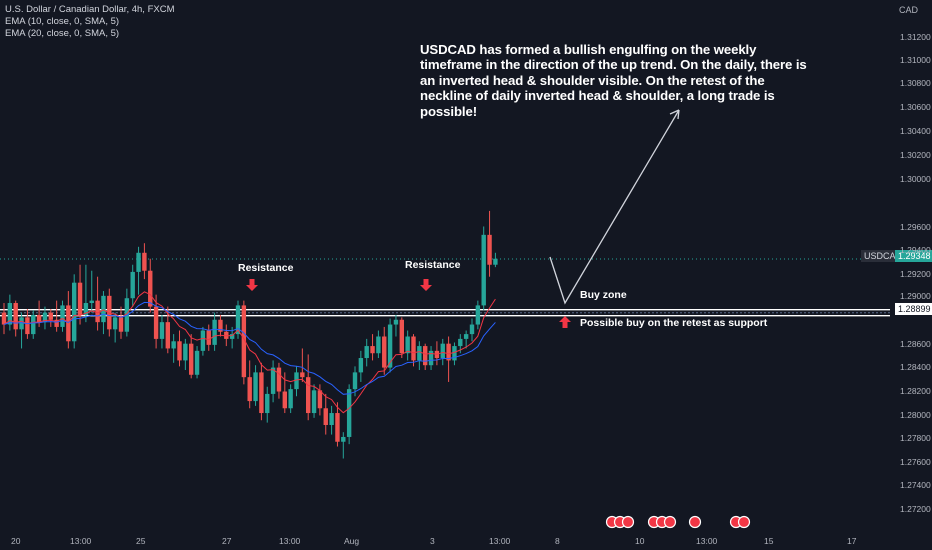 The image size is (932, 550). I want to click on legend-ema20: EMA (20, close, 0, SMA, 5), so click(62, 33).